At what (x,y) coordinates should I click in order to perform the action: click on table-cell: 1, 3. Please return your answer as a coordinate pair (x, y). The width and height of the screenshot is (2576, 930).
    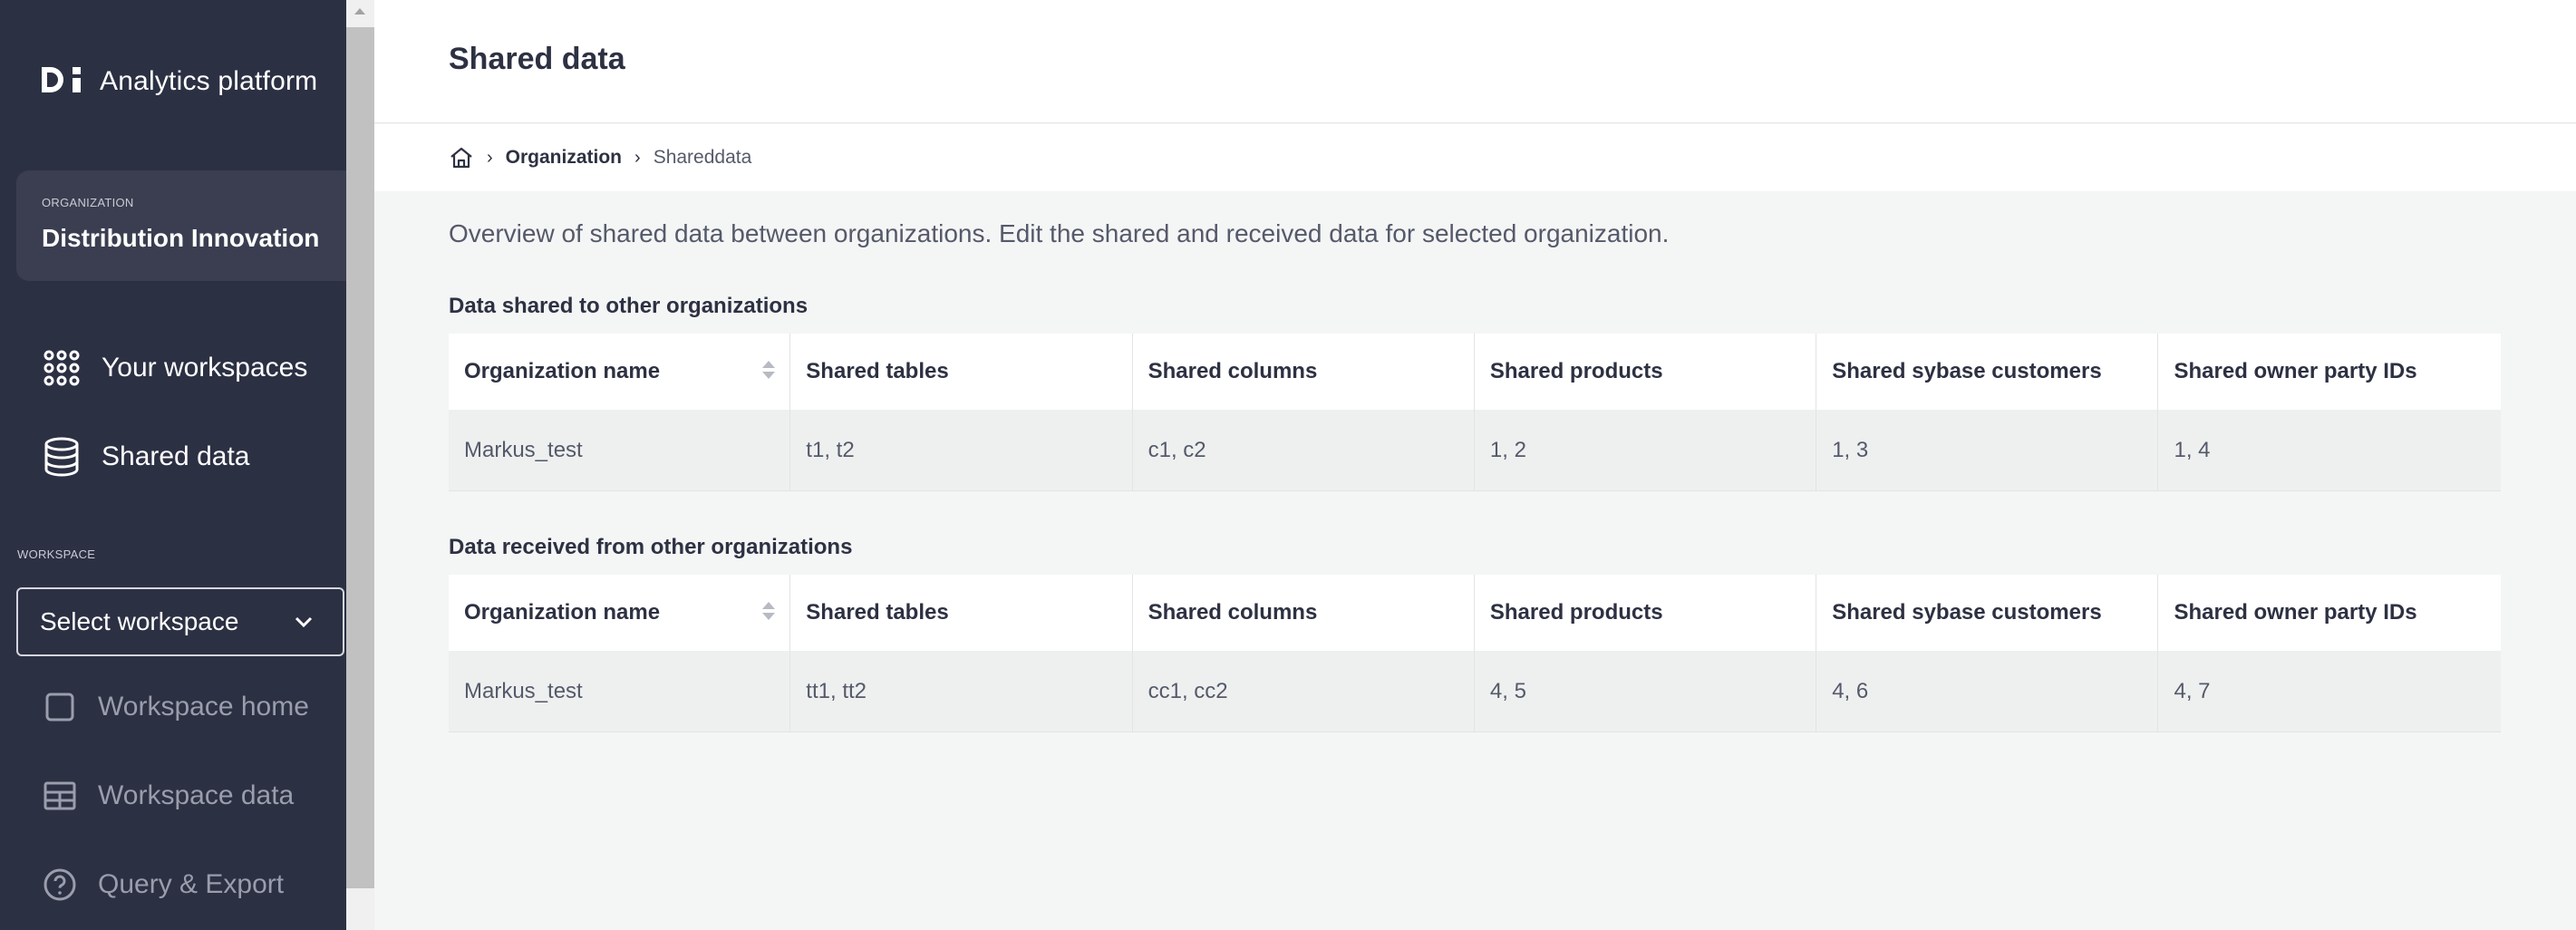
    Looking at the image, I should click on (1987, 450).